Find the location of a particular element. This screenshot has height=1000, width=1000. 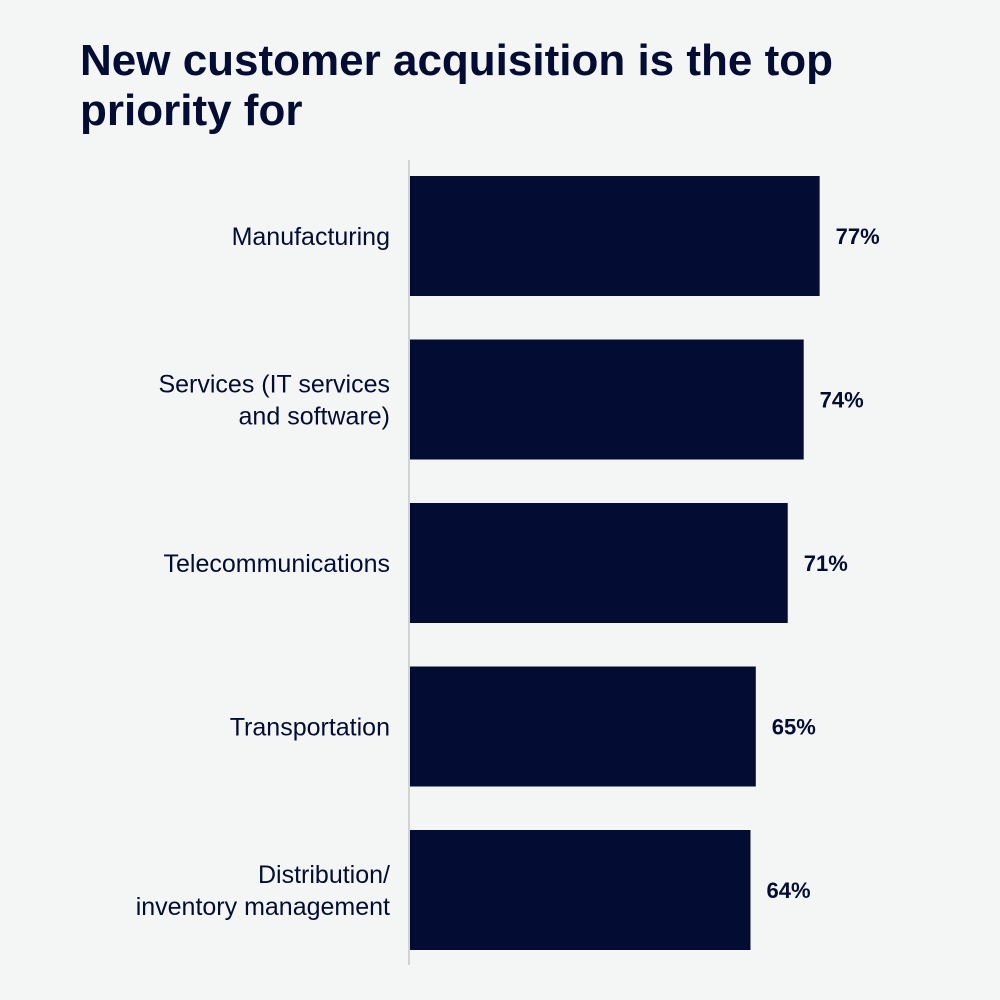

category-label-line: Transportation is located at coordinates (310, 728).